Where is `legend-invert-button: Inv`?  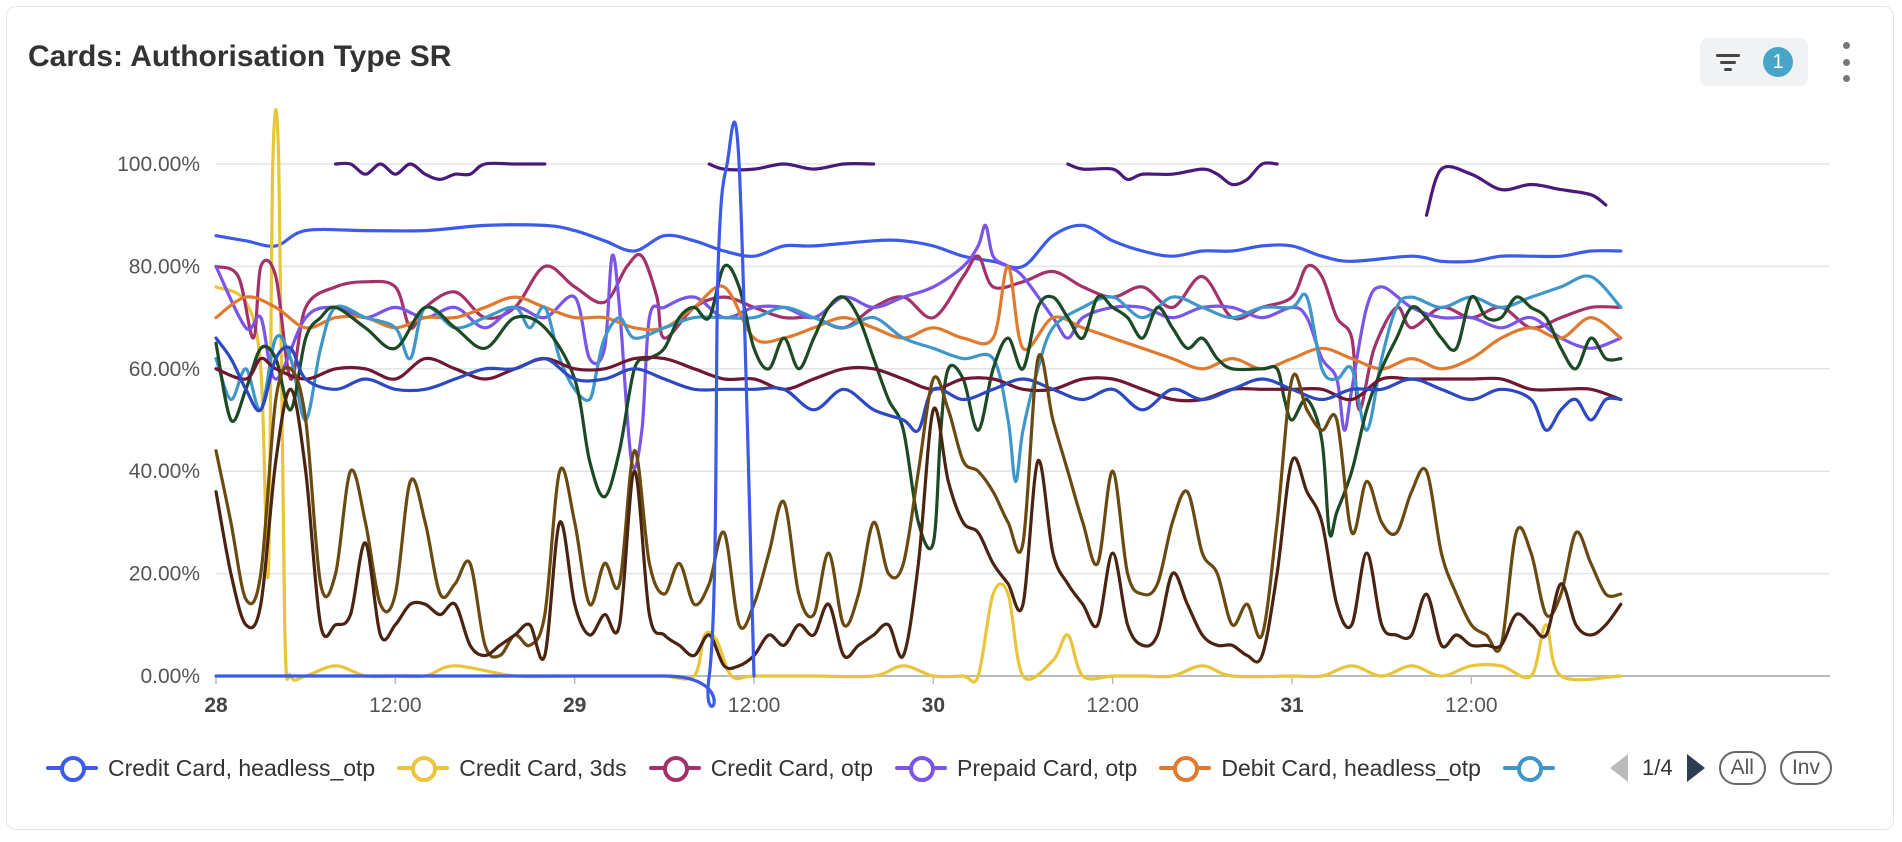
legend-invert-button: Inv is located at coordinates (1805, 768).